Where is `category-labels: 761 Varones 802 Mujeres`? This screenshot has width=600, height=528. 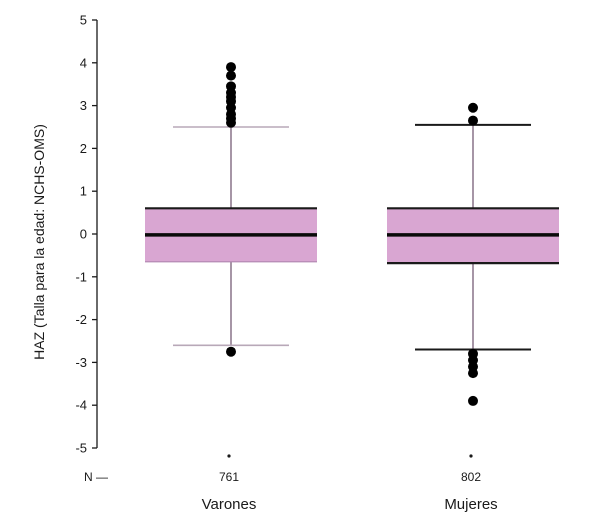
category-labels: 761 Varones 802 Mujeres is located at coordinates (350, 483).